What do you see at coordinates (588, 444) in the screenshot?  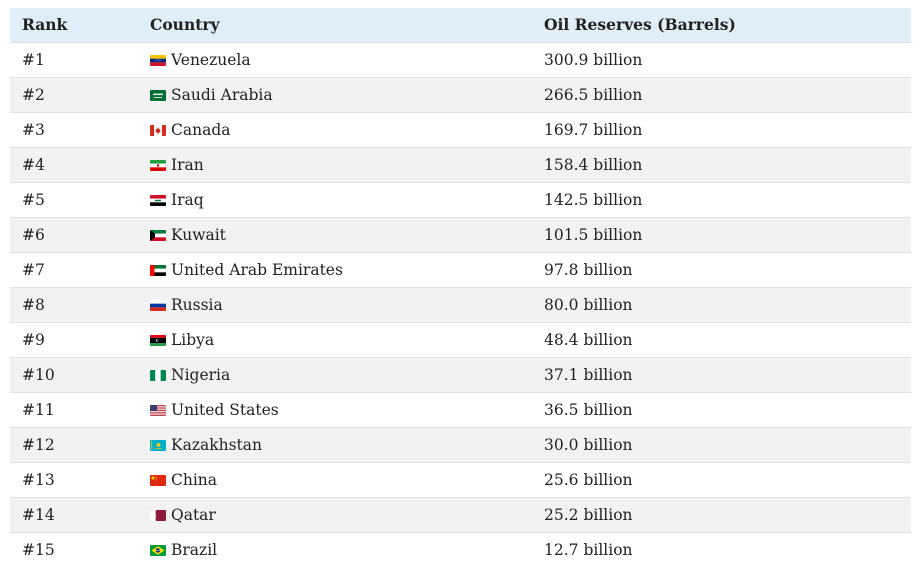 I see `reserves-cell: 30.0 billion` at bounding box center [588, 444].